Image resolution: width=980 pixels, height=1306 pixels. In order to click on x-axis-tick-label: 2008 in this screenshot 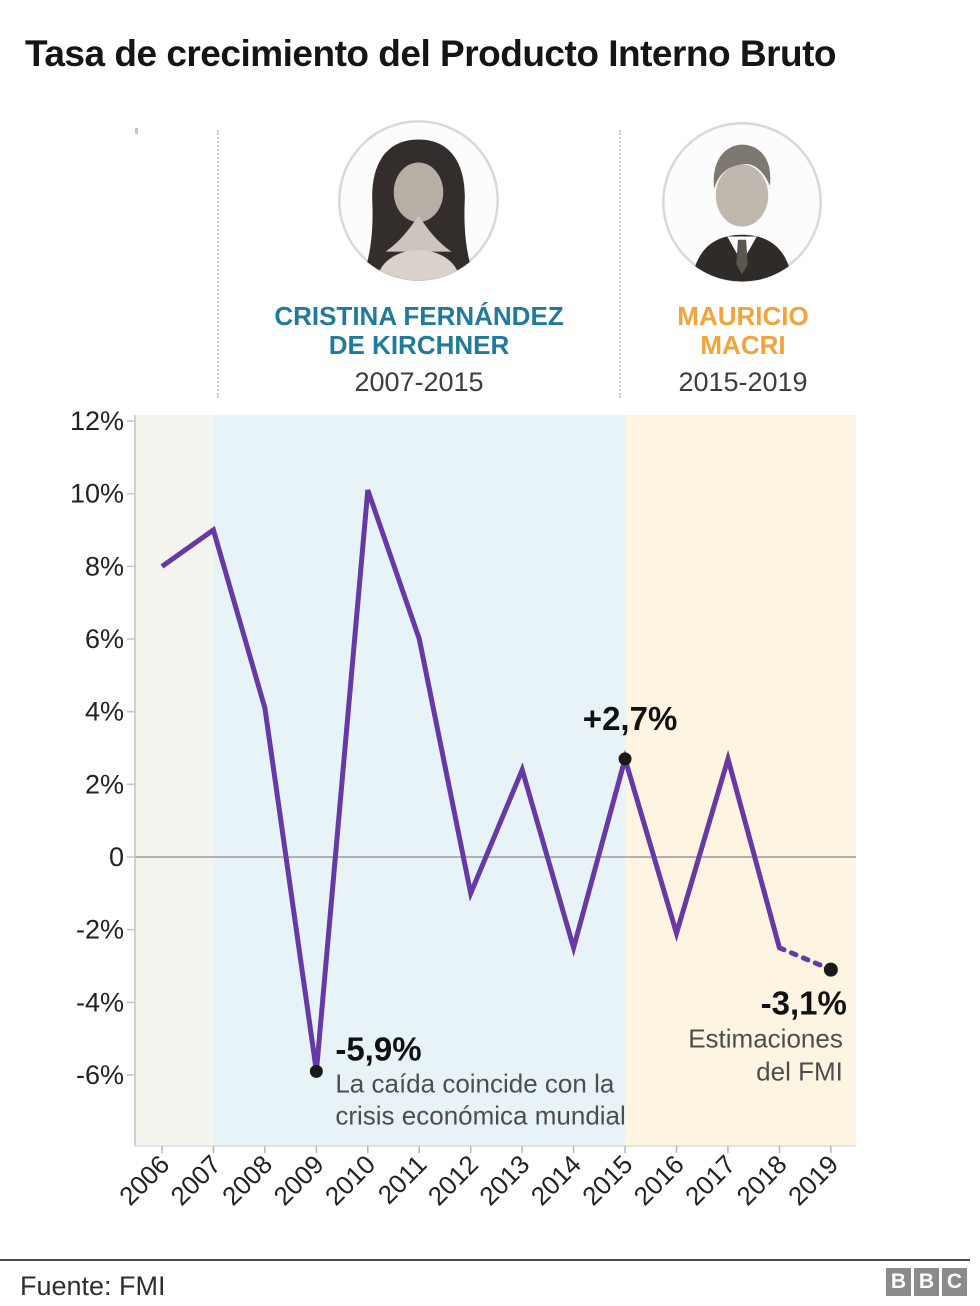, I will do `click(247, 1180)`.